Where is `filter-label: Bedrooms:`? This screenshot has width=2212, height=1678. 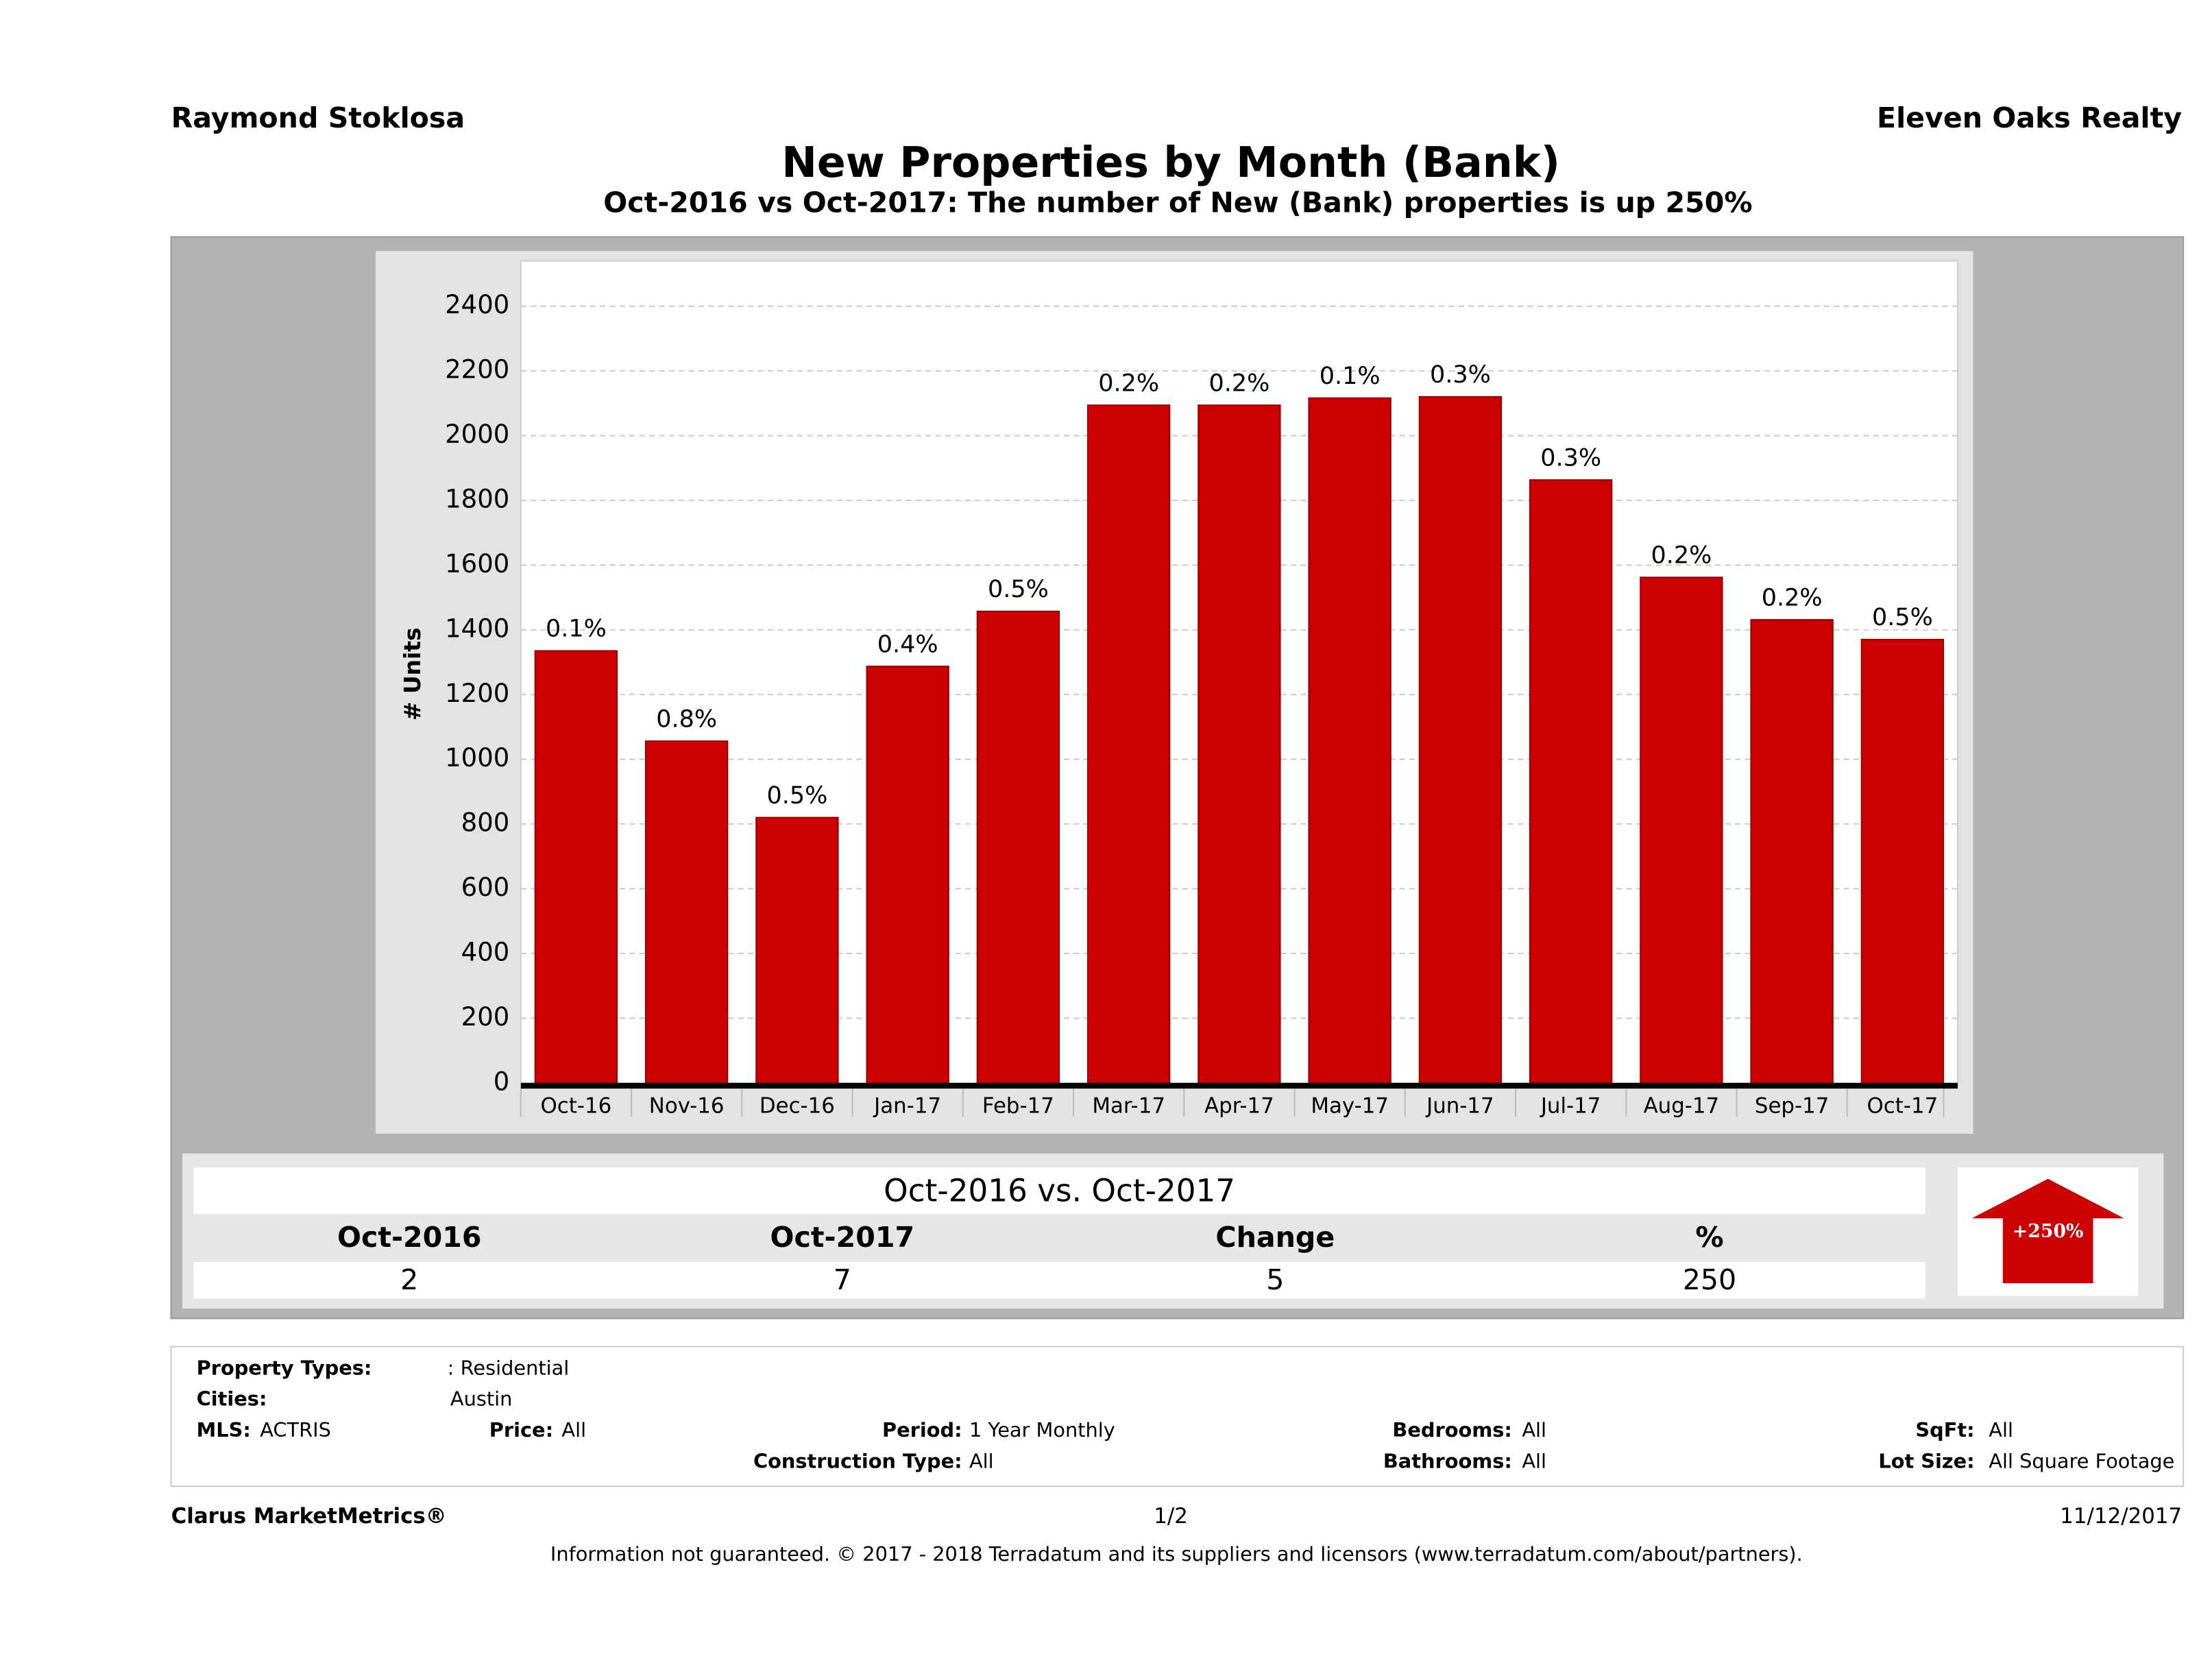 filter-label: Bedrooms: is located at coordinates (1452, 1430).